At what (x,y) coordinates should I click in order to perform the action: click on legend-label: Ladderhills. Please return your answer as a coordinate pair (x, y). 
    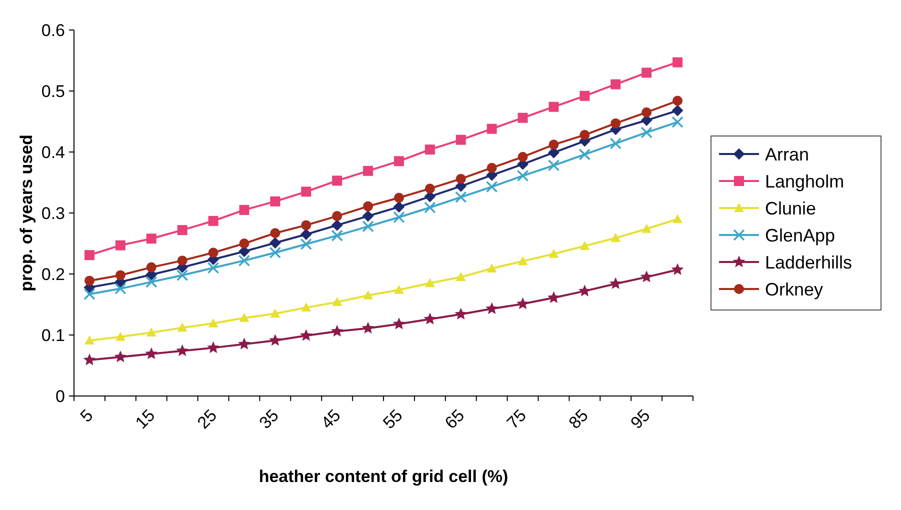
    Looking at the image, I should click on (808, 262).